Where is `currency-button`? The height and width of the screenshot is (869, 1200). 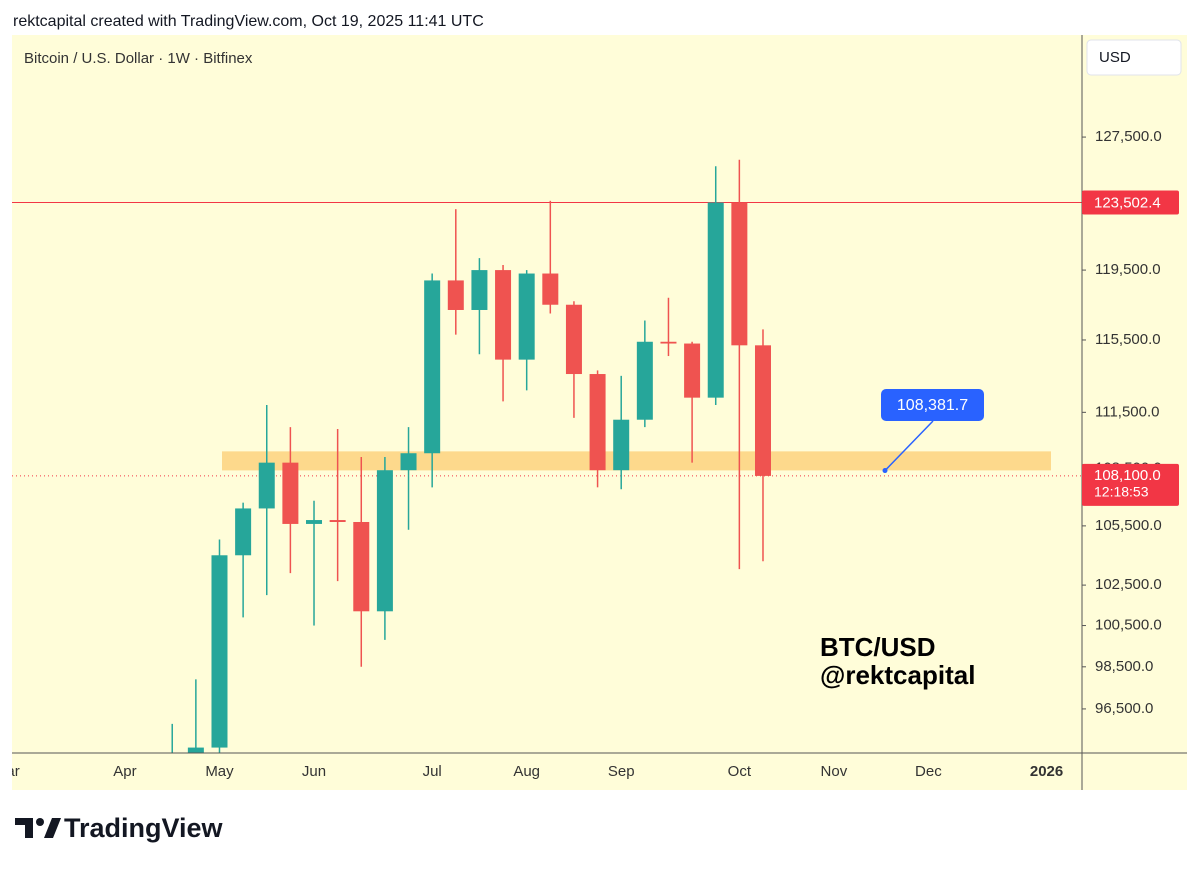 currency-button is located at coordinates (1134, 57).